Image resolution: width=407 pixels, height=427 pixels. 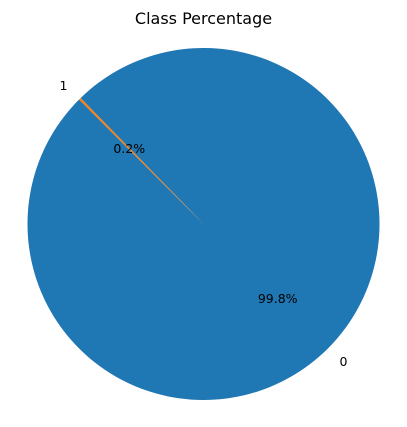 What do you see at coordinates (344, 361) in the screenshot?
I see `slice-label-0: 0` at bounding box center [344, 361].